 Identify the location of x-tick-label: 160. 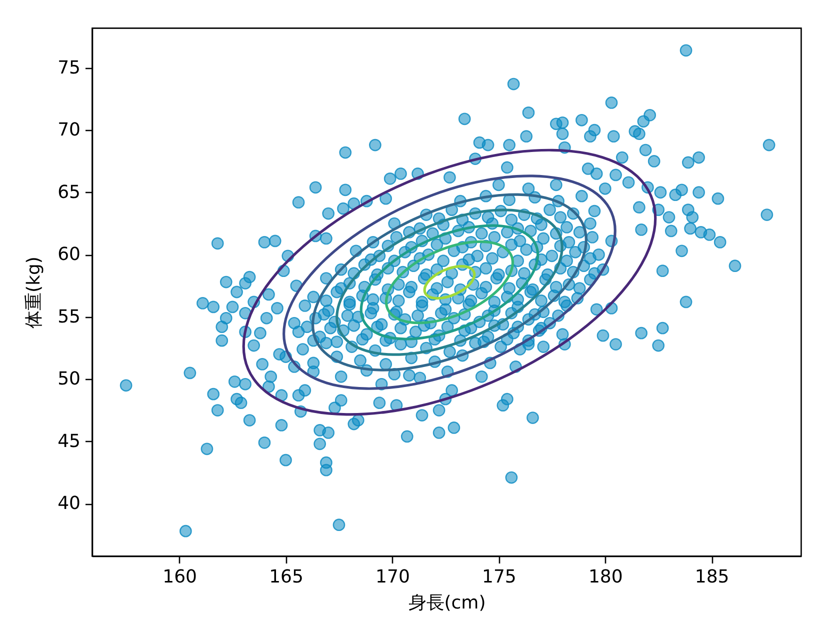
(179, 577).